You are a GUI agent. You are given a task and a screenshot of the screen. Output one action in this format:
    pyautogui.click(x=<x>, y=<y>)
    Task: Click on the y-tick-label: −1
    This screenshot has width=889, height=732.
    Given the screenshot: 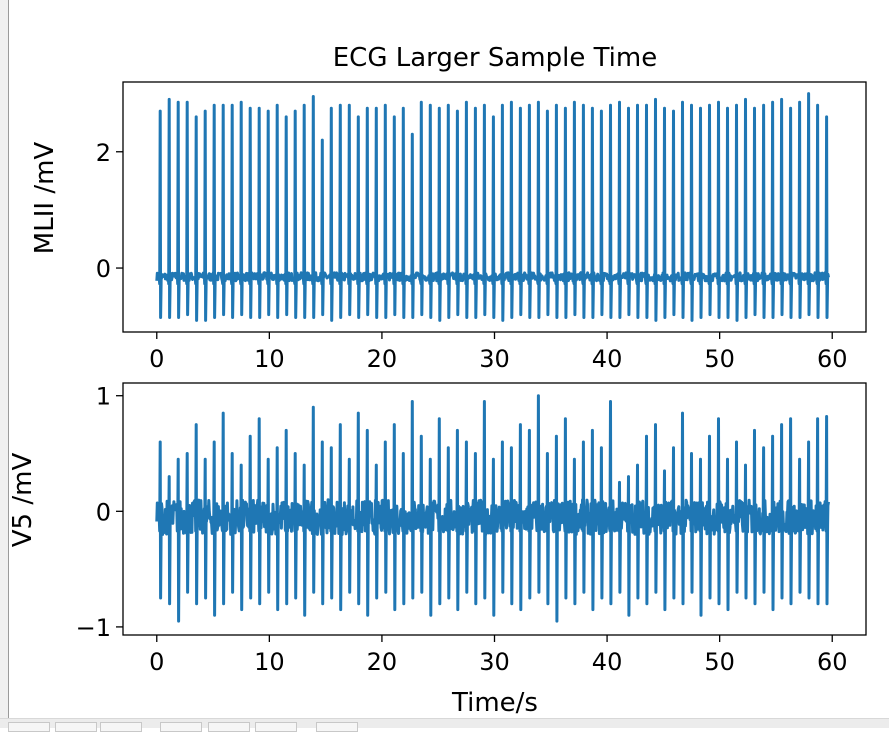 What is the action you would take?
    pyautogui.click(x=93, y=628)
    